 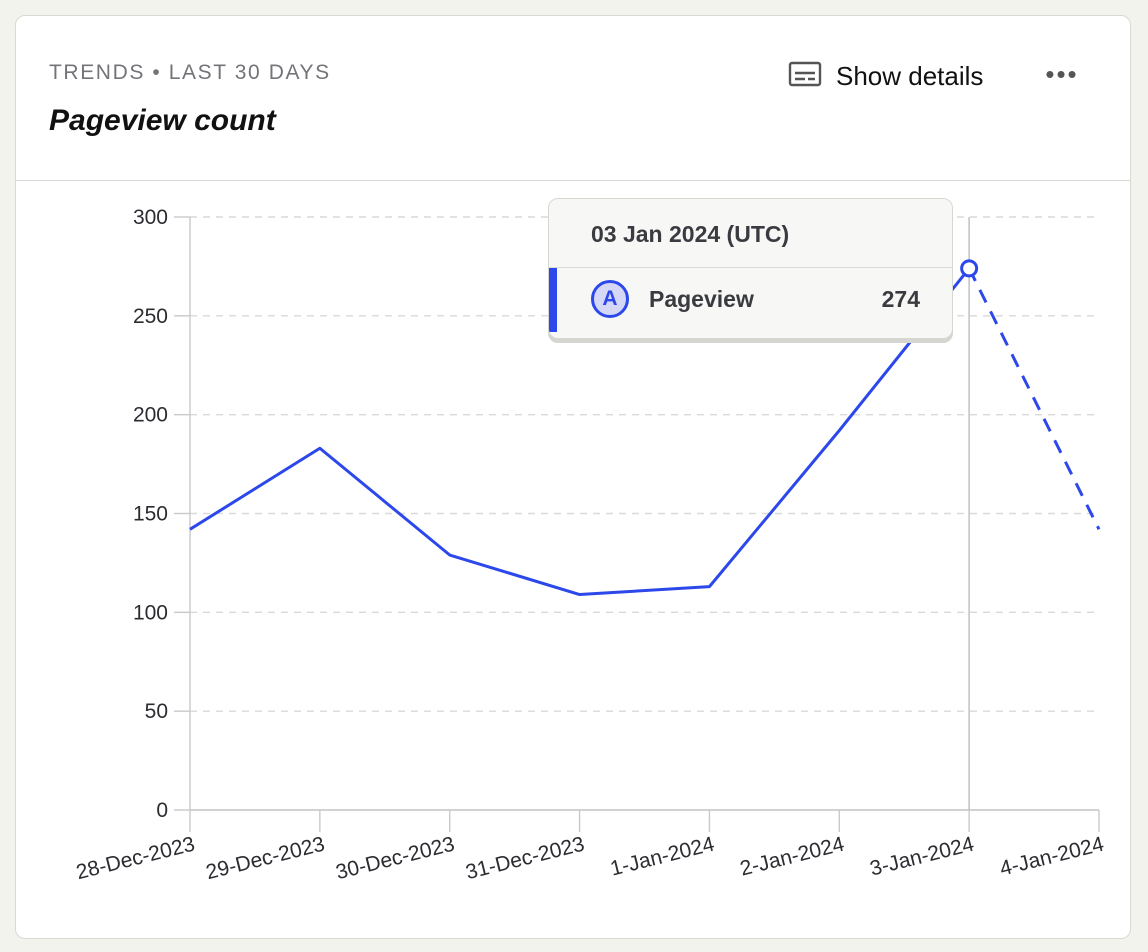 I want to click on tooltip-series-badge: A, so click(x=610, y=299).